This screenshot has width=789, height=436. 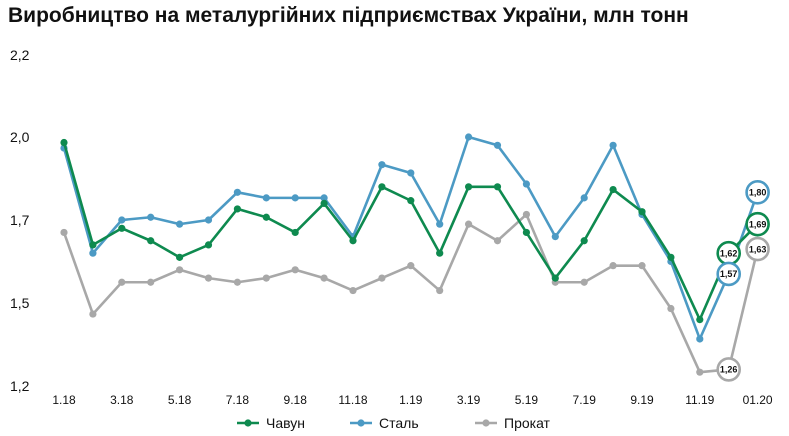 I want to click on x-tick-label: 11.18, so click(x=352, y=400).